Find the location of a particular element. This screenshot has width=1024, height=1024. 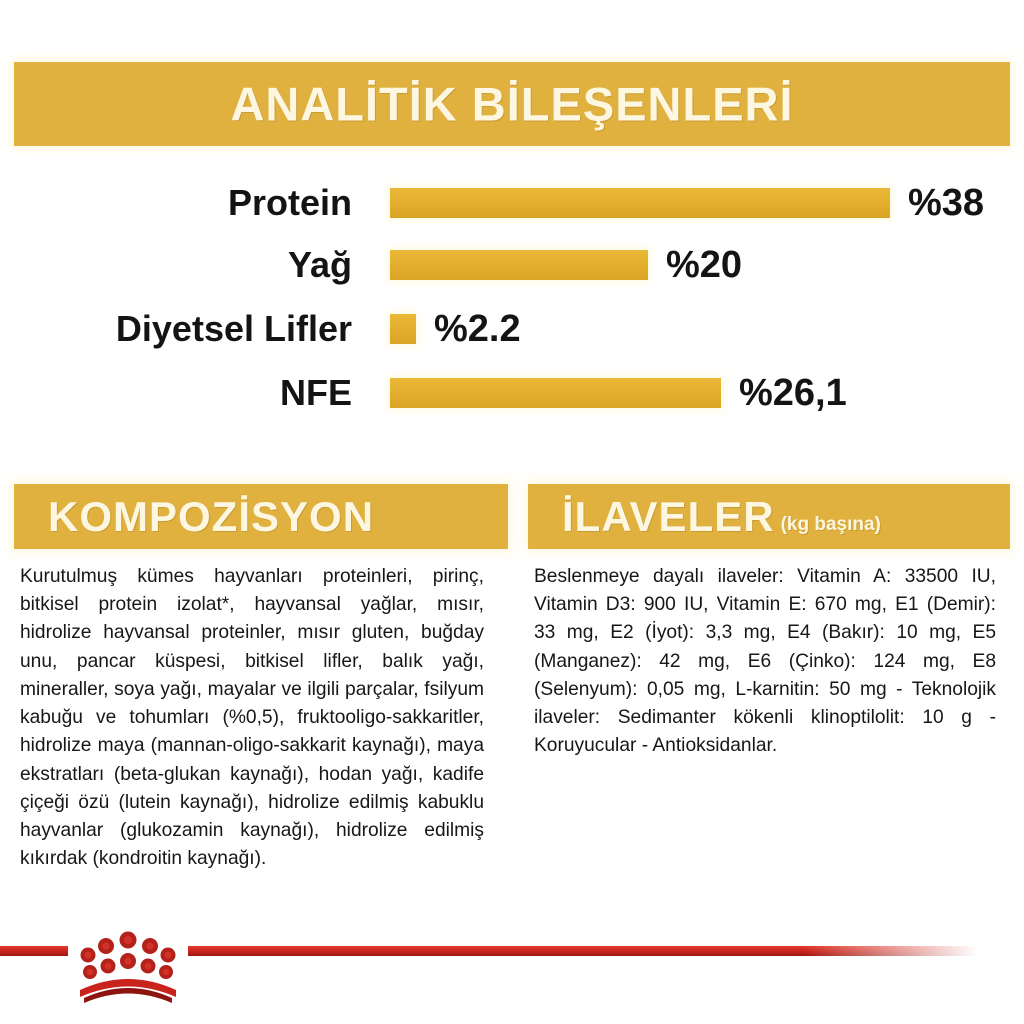

bar-fill-diyetsel-lifler is located at coordinates (403, 329).